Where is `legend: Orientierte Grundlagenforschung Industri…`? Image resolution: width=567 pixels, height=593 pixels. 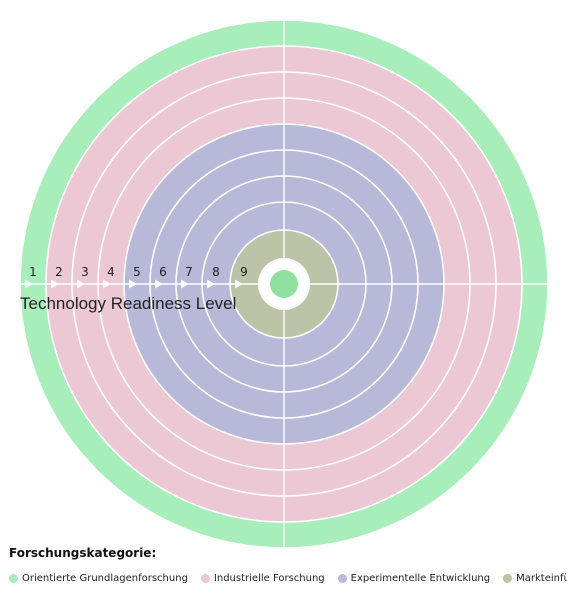
legend: Orientierte Grundlagenforschung Industri… is located at coordinates (288, 578).